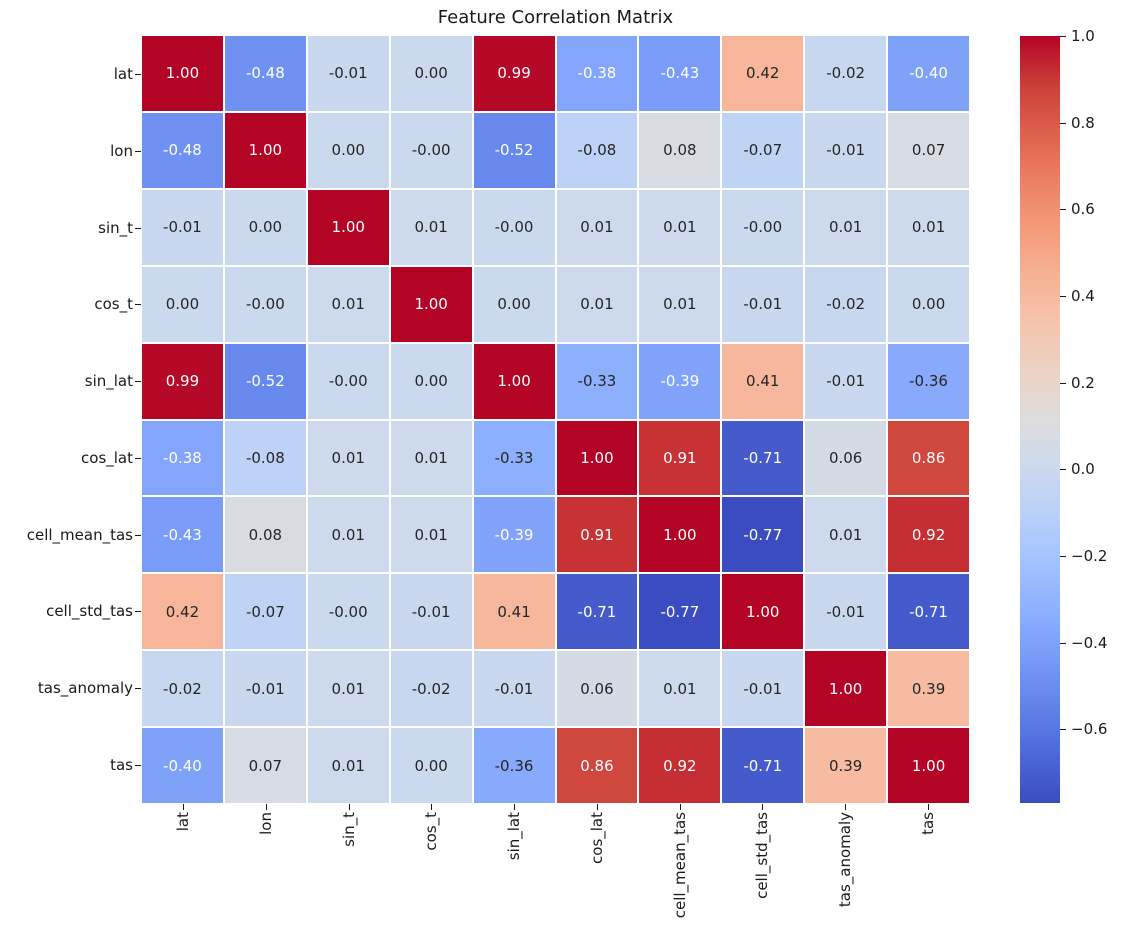 The width and height of the screenshot is (1122, 945). Describe the element at coordinates (1089, 642) in the screenshot. I see `colorbar-tick-label: −0.4` at that location.